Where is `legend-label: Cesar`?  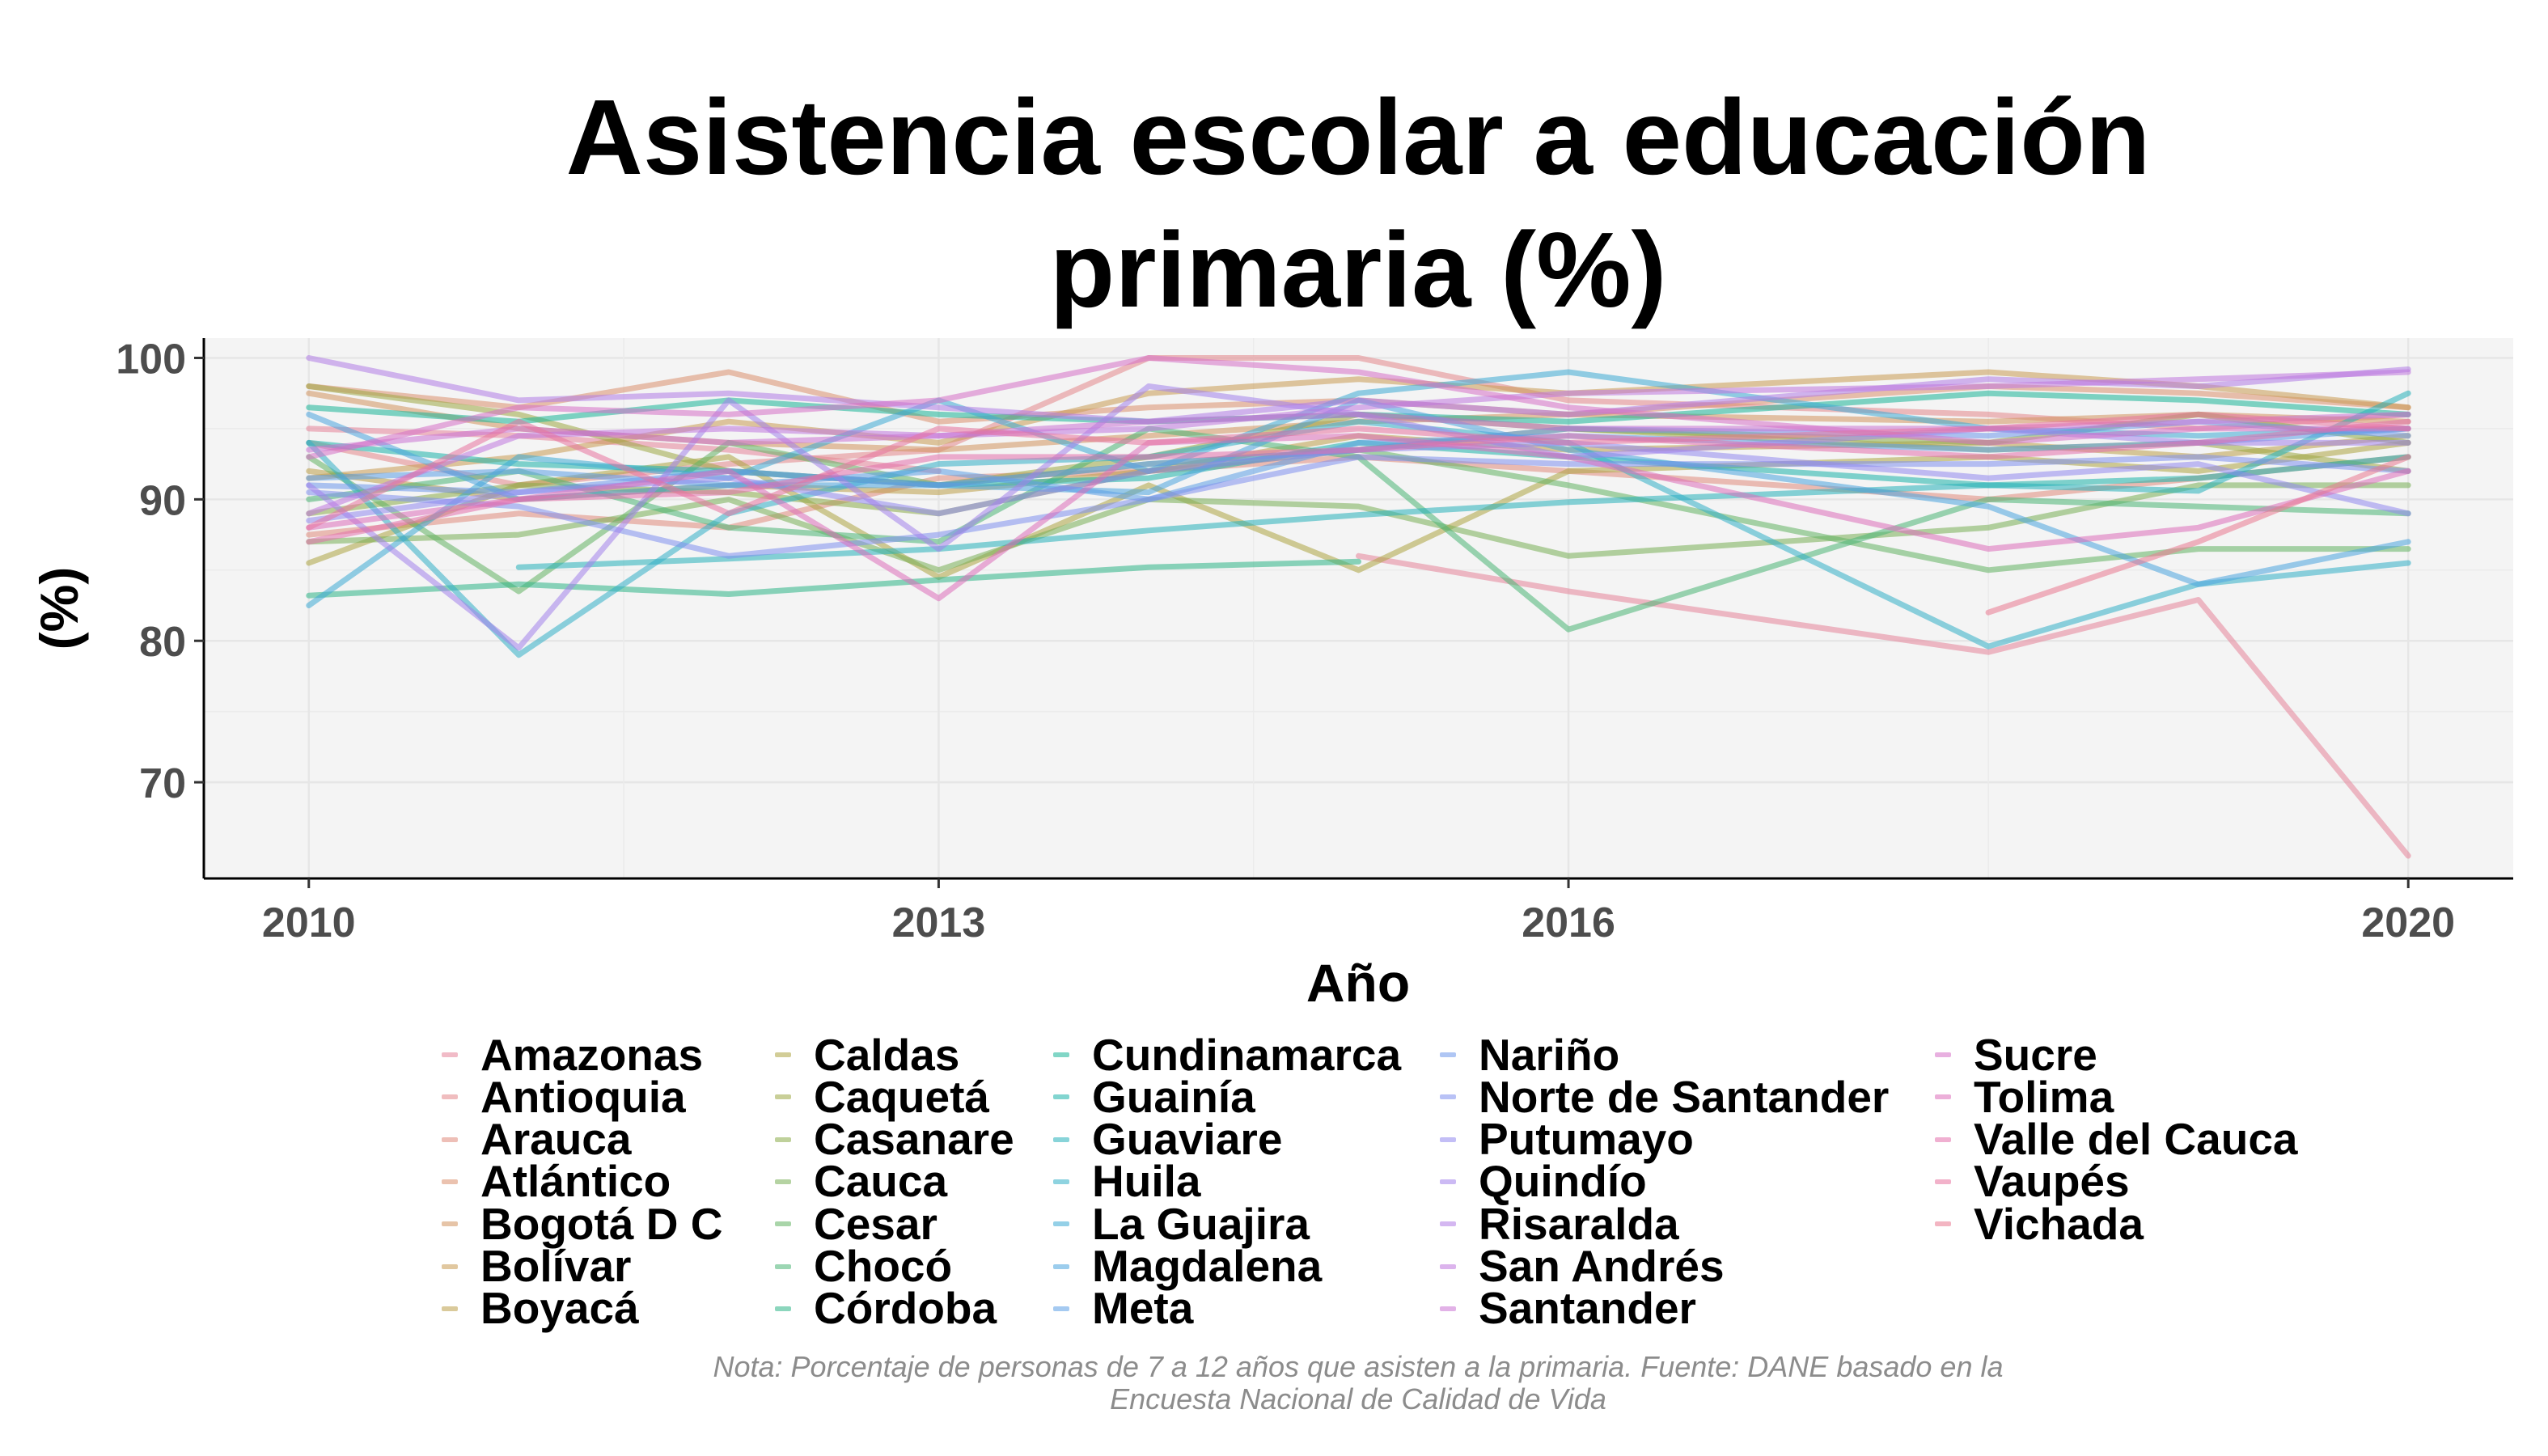
legend-label: Cesar is located at coordinates (876, 1223).